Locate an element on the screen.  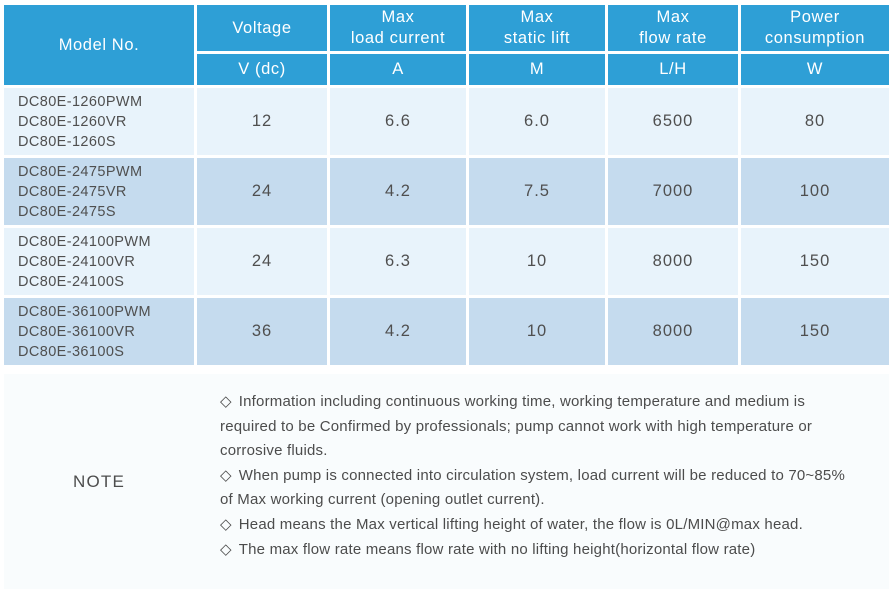
col-header-max-load-current: Max load current is located at coordinates (398, 28).